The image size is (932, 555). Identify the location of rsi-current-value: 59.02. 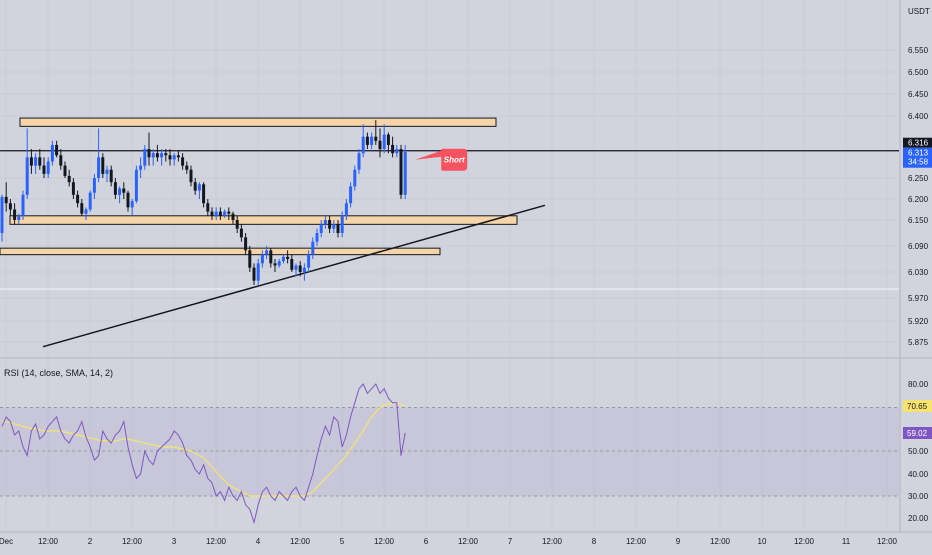
(917, 433).